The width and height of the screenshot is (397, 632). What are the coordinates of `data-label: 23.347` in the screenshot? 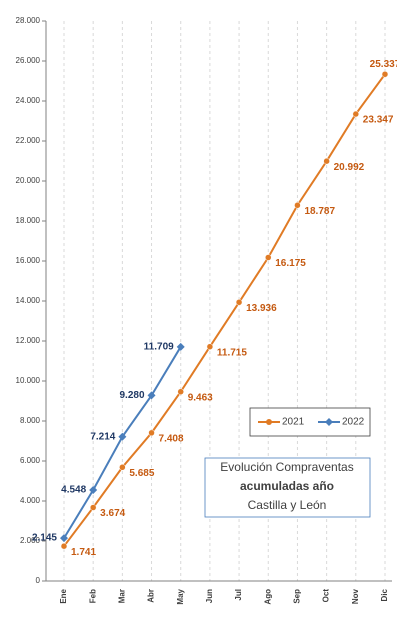 It's located at (378, 120).